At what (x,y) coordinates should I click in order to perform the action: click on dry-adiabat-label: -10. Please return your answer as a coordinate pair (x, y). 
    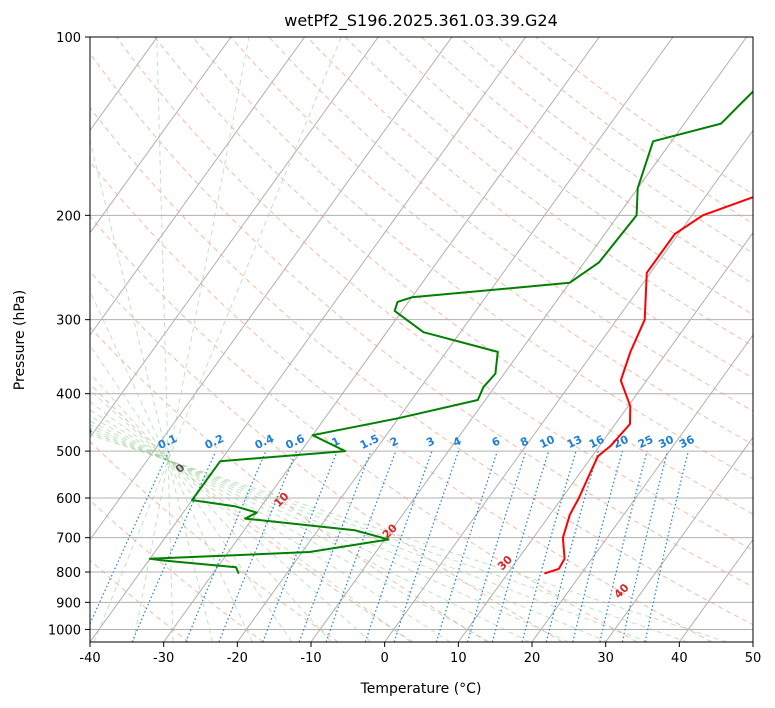
    Looking at the image, I should click on (83, 435).